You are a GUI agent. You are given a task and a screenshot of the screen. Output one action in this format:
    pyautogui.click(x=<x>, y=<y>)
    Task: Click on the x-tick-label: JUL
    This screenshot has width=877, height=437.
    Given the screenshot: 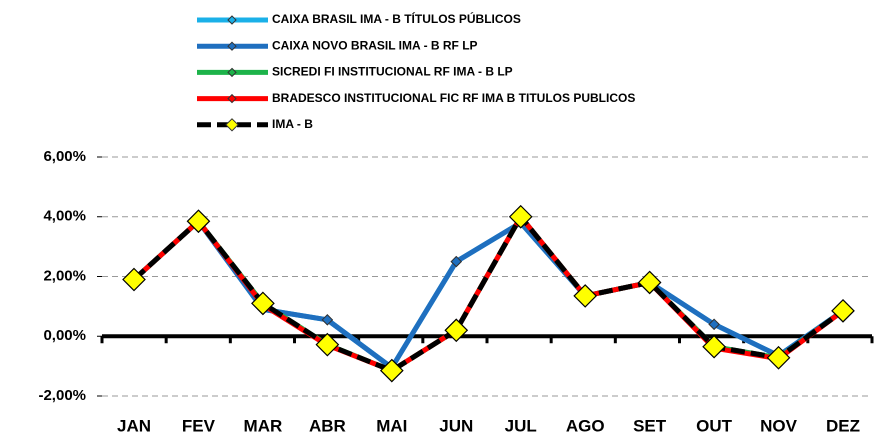 What is the action you would take?
    pyautogui.click(x=521, y=425)
    